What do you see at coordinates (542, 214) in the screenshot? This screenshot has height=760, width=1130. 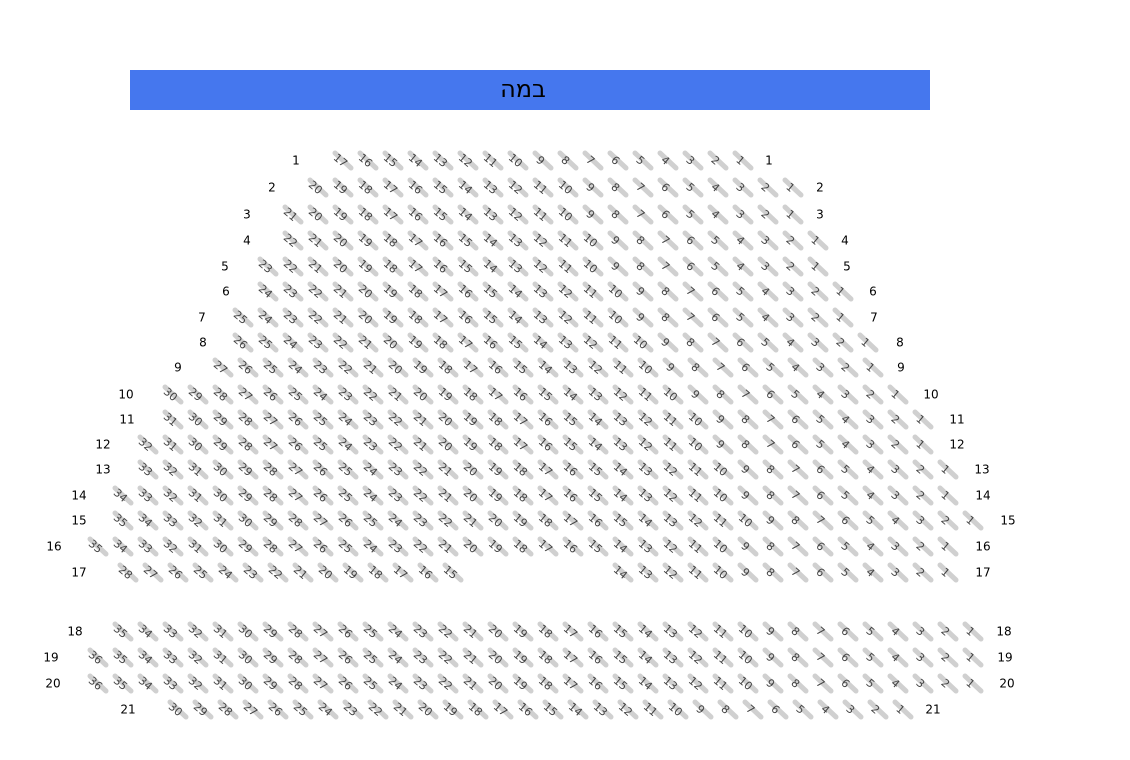 I see `seat: 11` at bounding box center [542, 214].